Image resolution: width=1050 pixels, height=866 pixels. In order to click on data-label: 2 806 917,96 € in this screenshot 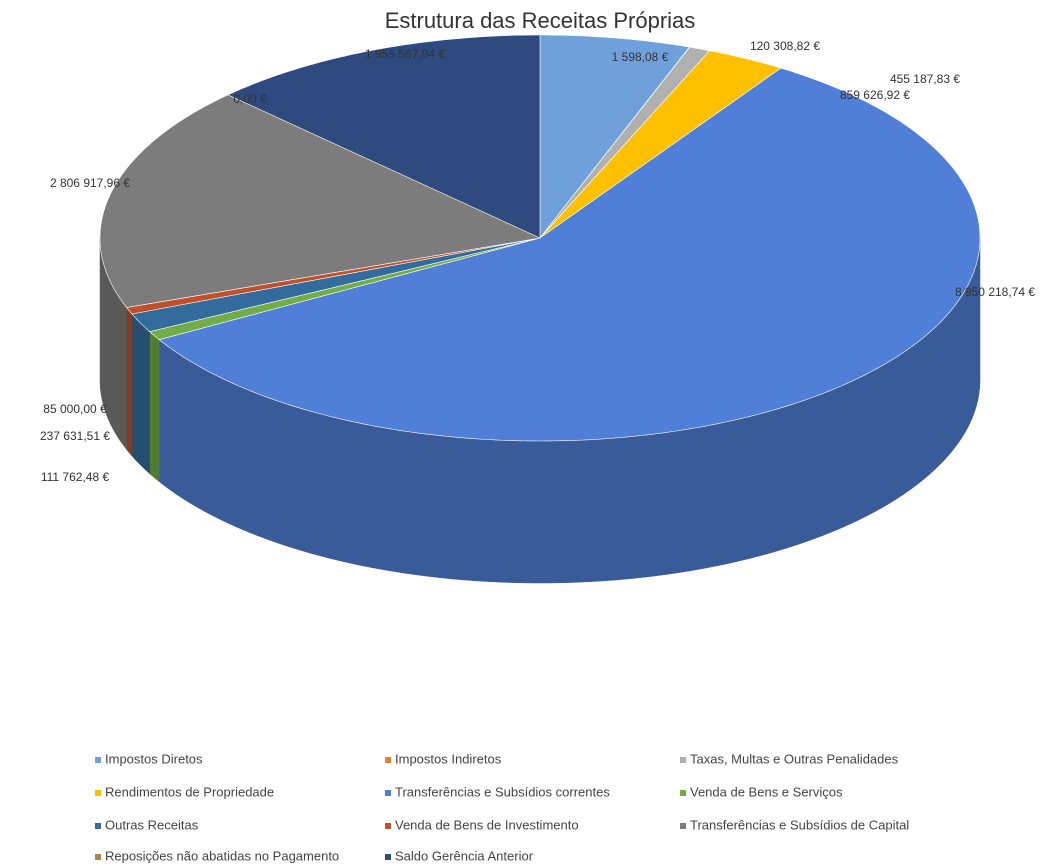, I will do `click(90, 183)`.